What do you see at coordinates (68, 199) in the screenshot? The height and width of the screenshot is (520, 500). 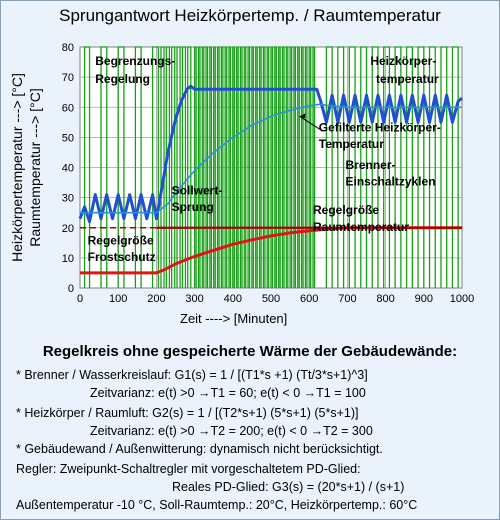 I see `y-tick-label: 30` at bounding box center [68, 199].